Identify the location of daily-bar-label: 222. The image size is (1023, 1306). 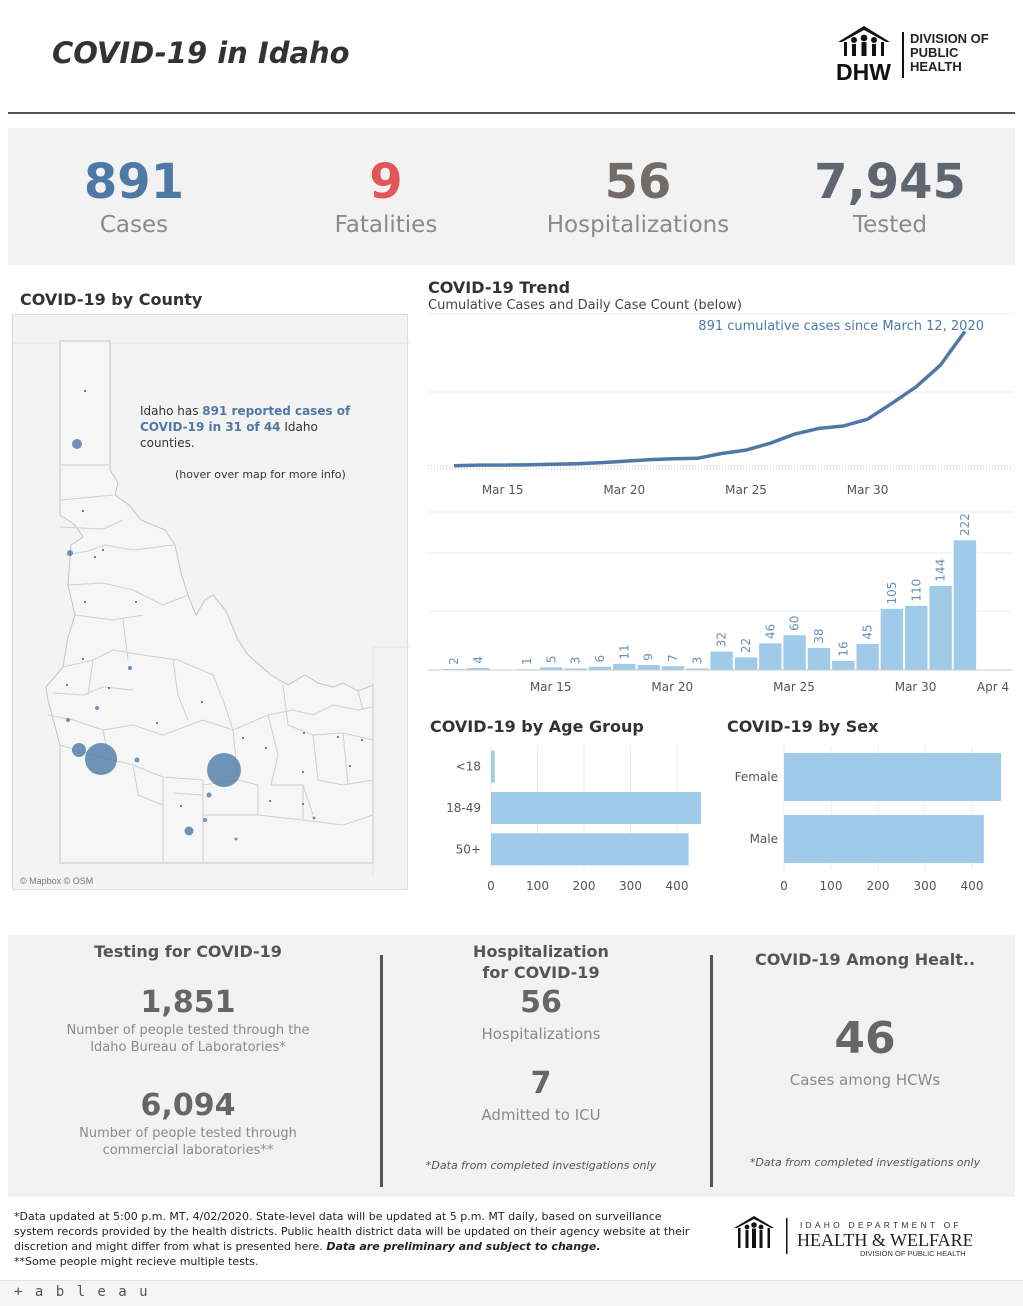
(965, 524).